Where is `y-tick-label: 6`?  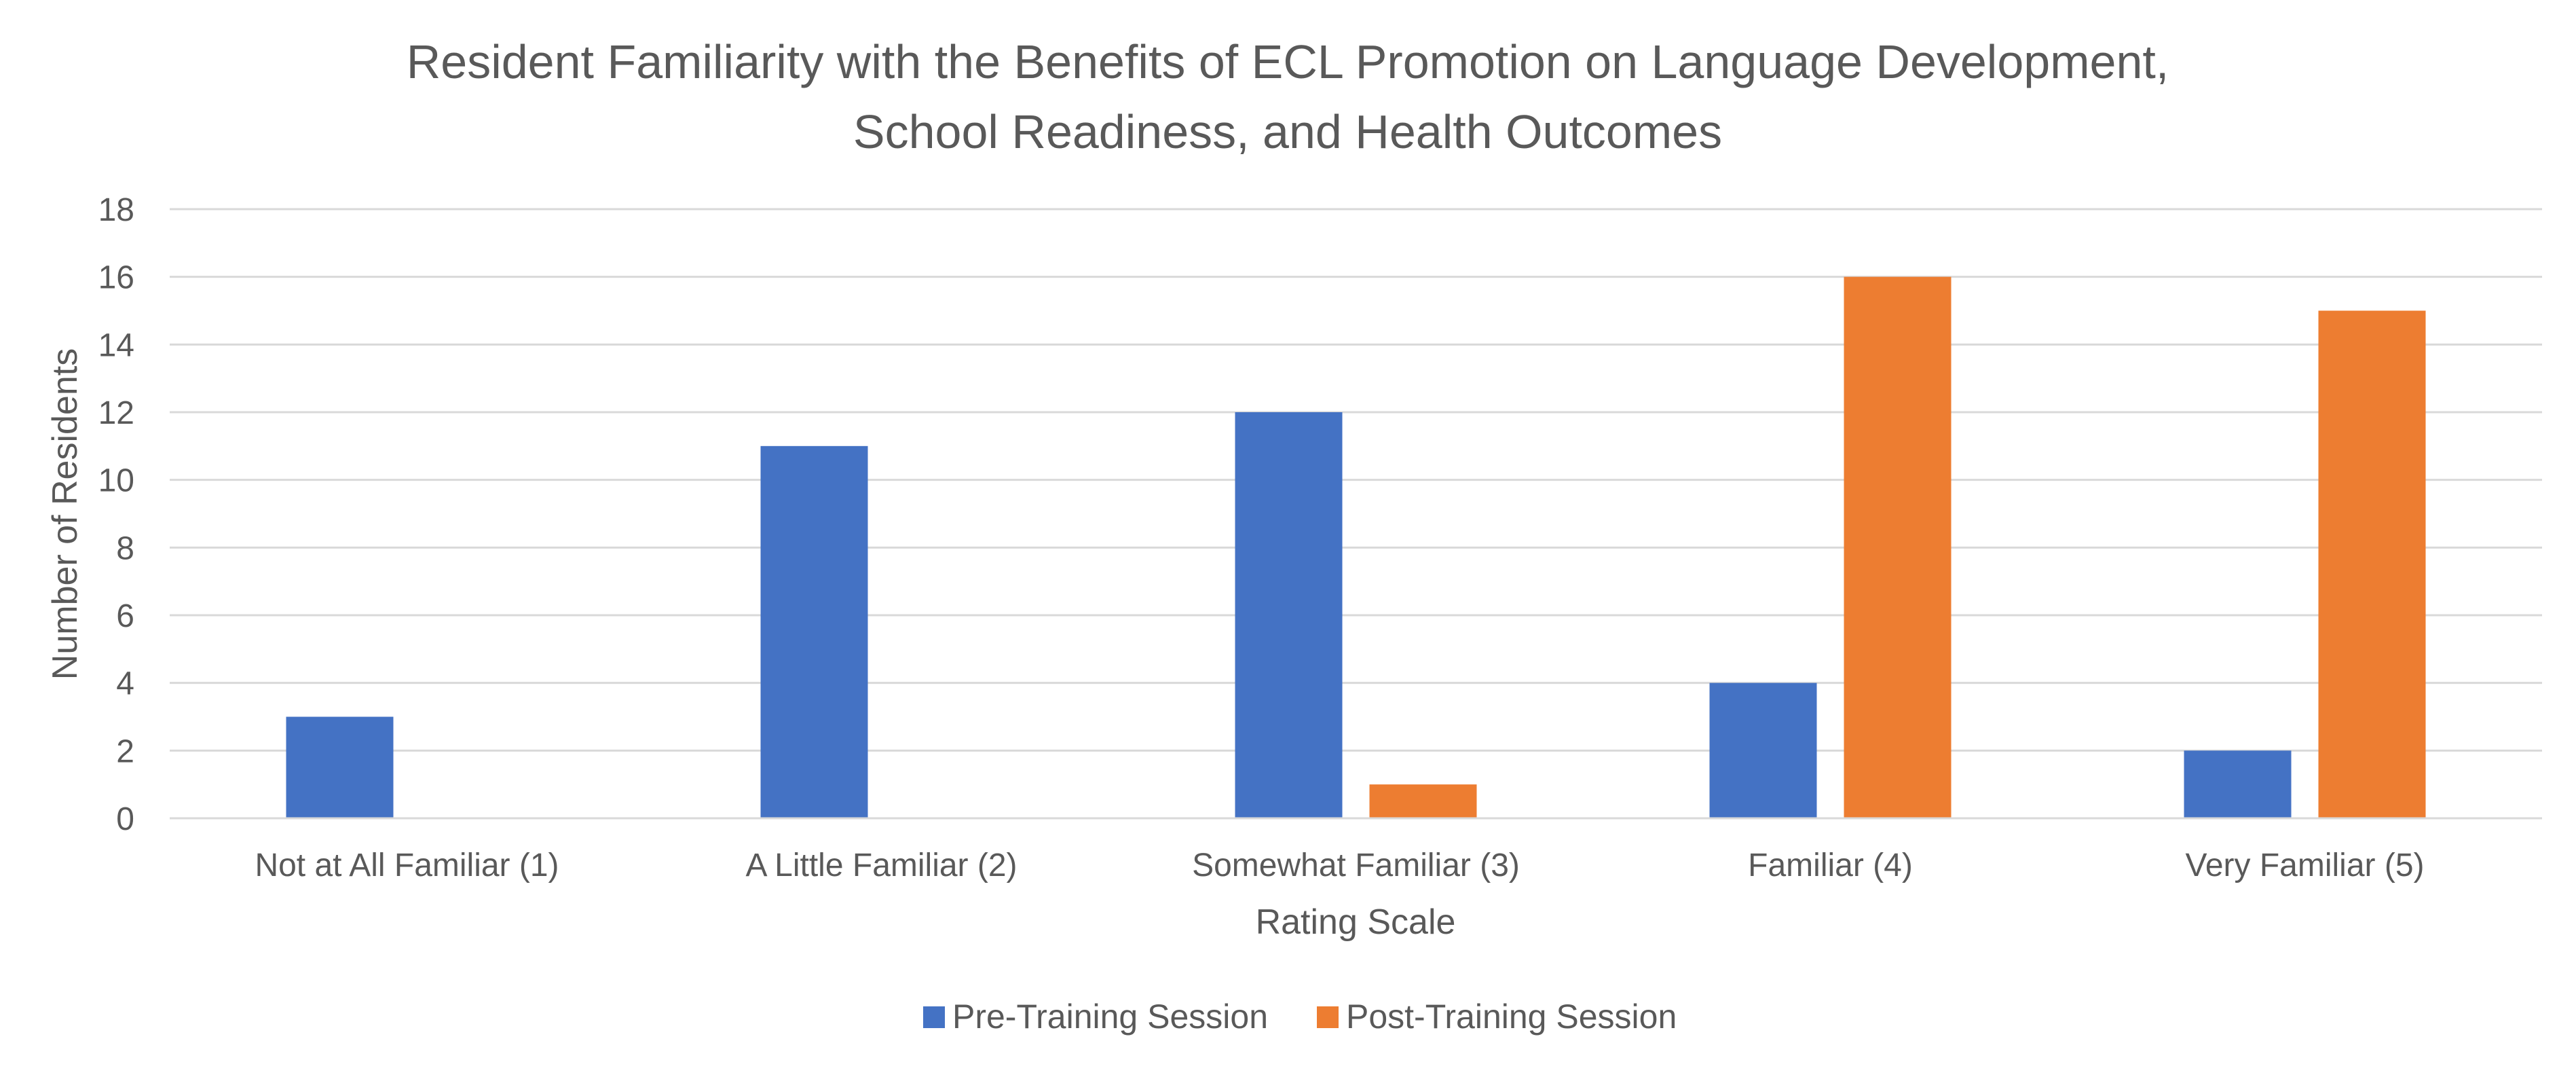
y-tick-label: 6 is located at coordinates (125, 616).